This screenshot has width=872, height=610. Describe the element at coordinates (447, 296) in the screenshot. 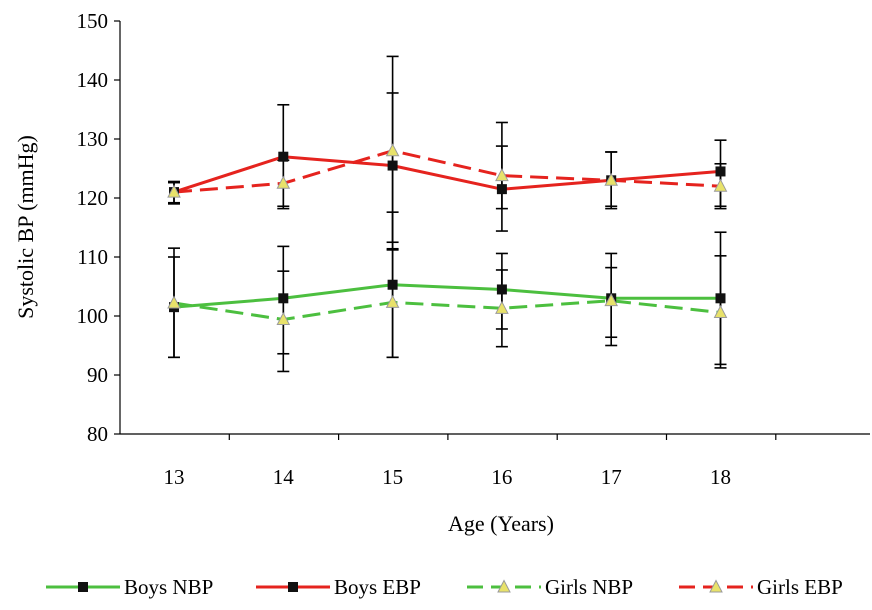

I see `series-line-boys-nbp` at that location.